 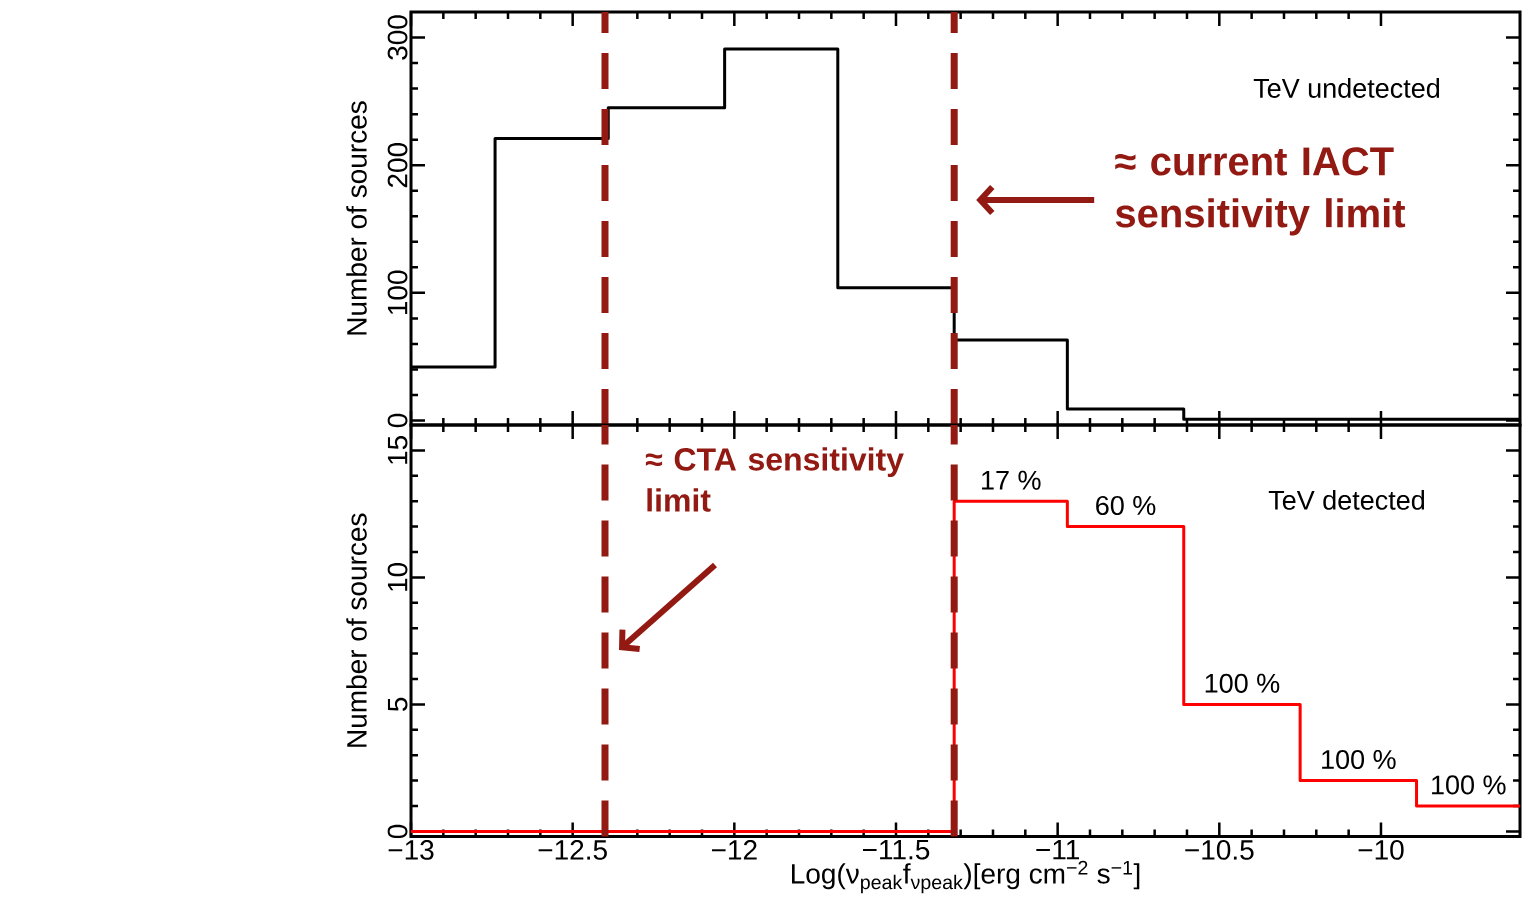 What do you see at coordinates (1346, 88) in the screenshot?
I see `annotation: TeV undetected` at bounding box center [1346, 88].